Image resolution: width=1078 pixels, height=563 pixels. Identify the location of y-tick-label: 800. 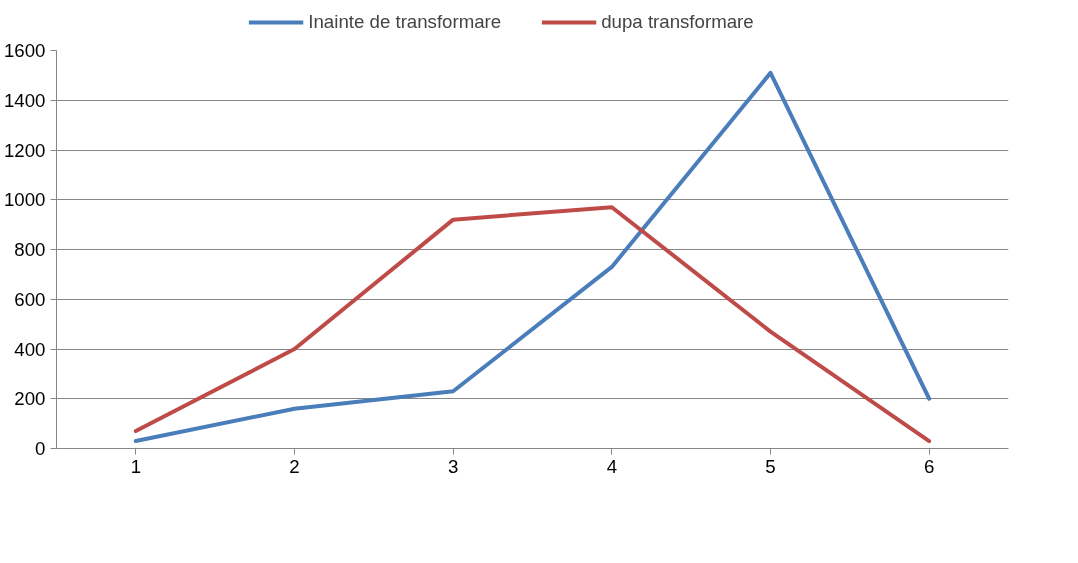
(30, 249).